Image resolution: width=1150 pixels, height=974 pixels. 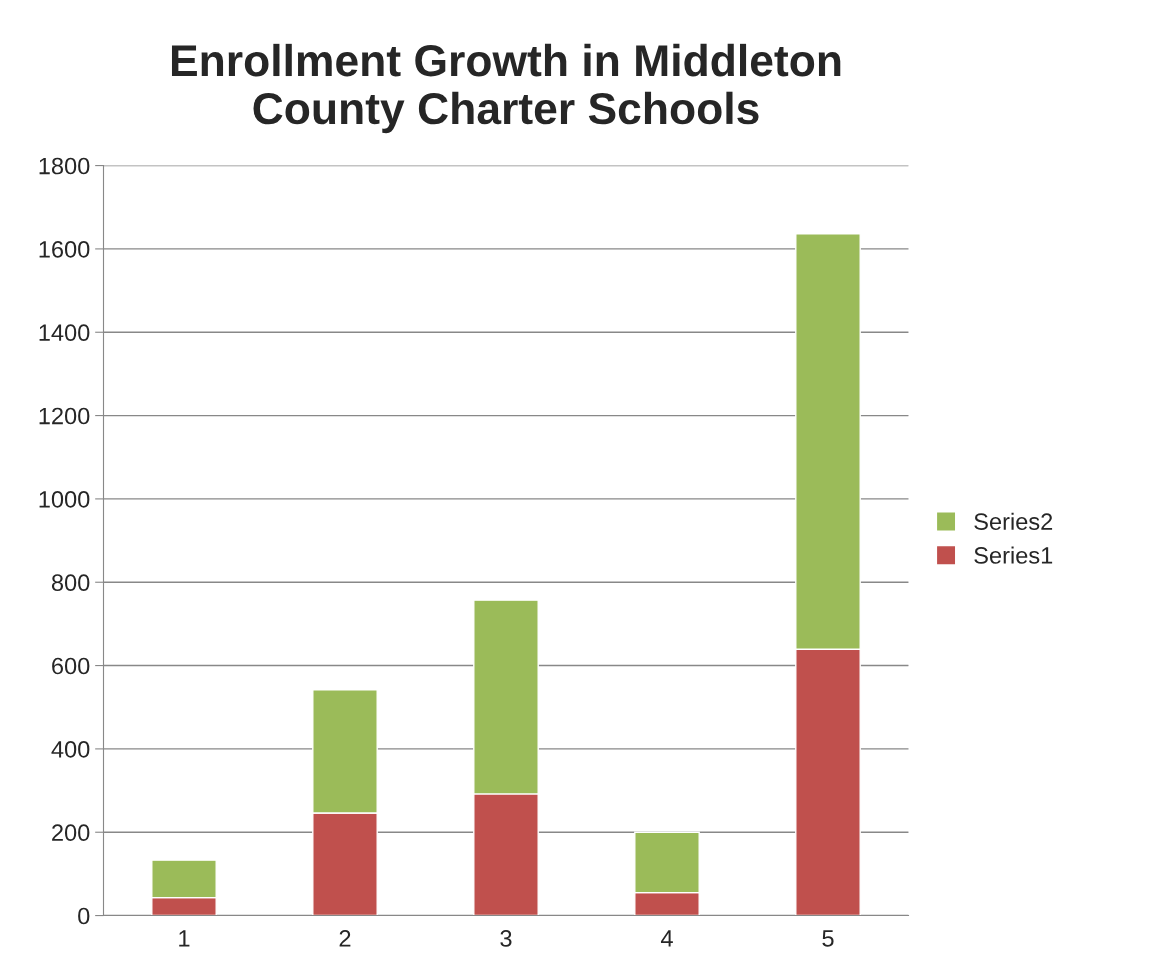 What do you see at coordinates (64, 333) in the screenshot?
I see `y-tick-label: 1400` at bounding box center [64, 333].